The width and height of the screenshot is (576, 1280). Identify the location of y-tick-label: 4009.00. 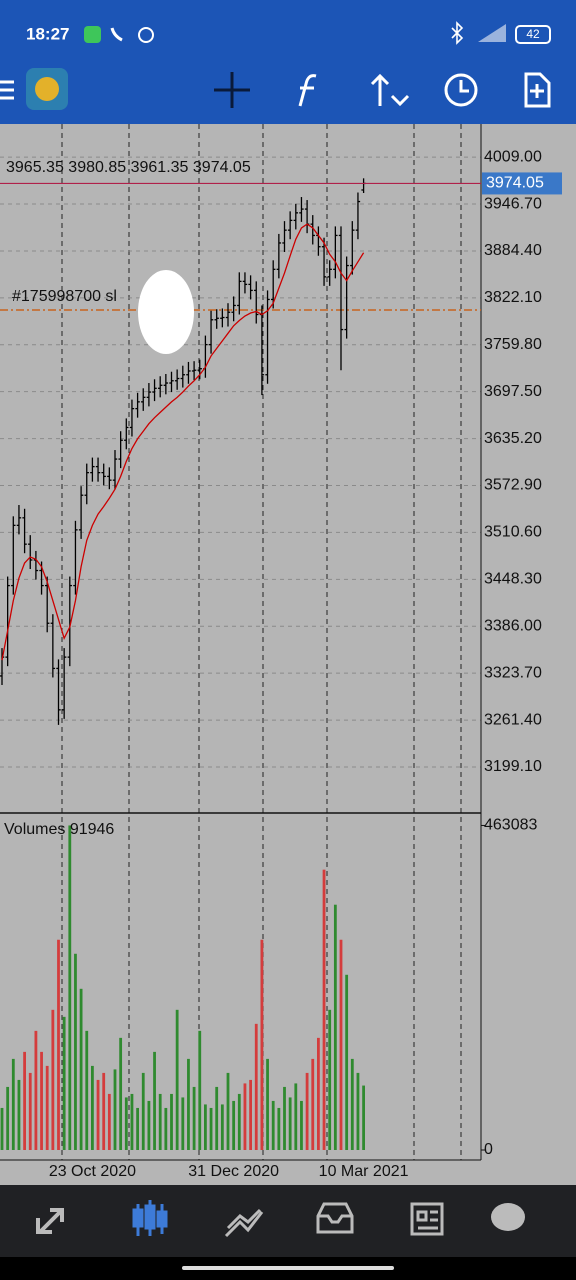
(513, 156).